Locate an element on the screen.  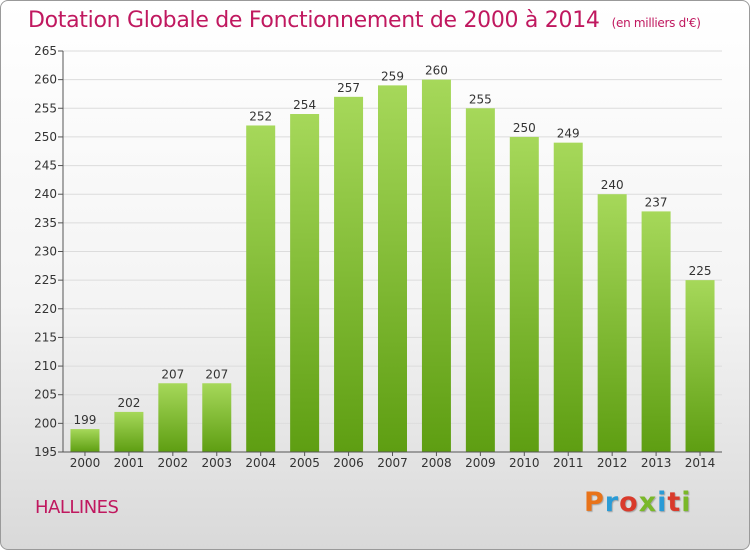
x-tick-label: 2012 is located at coordinates (612, 463).